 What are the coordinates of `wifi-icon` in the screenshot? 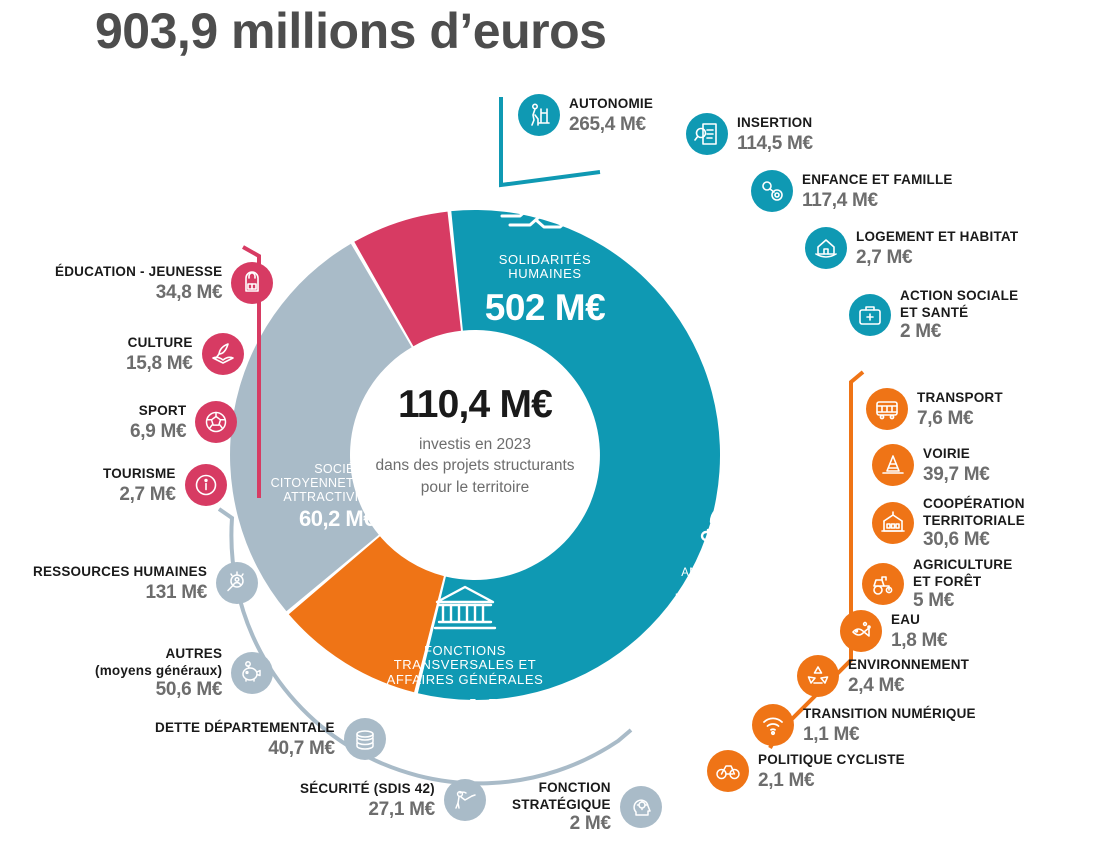 It's located at (773, 725).